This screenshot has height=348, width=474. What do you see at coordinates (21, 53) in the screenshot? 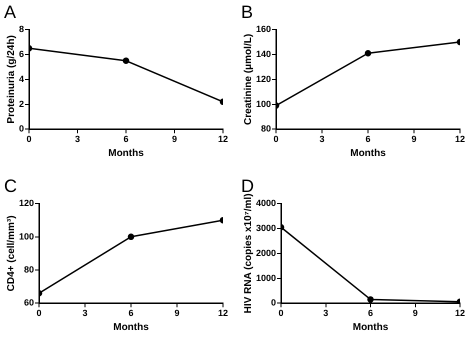
I see `y-tick-label: 6` at bounding box center [21, 53].